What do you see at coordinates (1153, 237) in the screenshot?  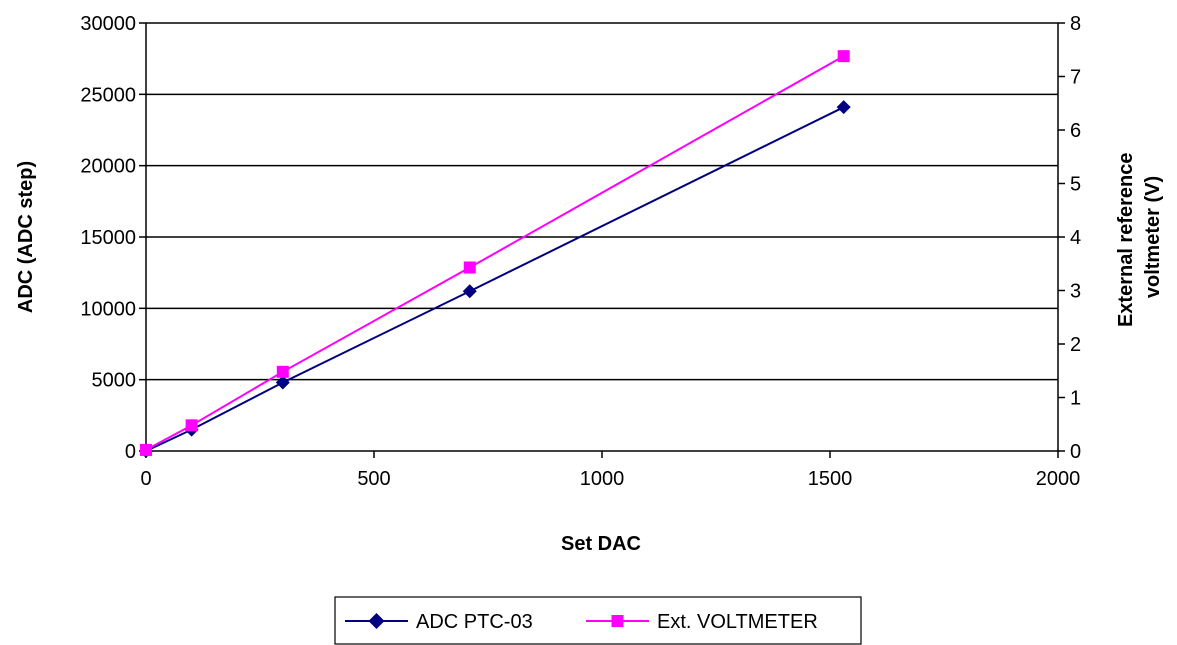 I see `y2-axis-title-line-2: voltmeter (V)` at bounding box center [1153, 237].